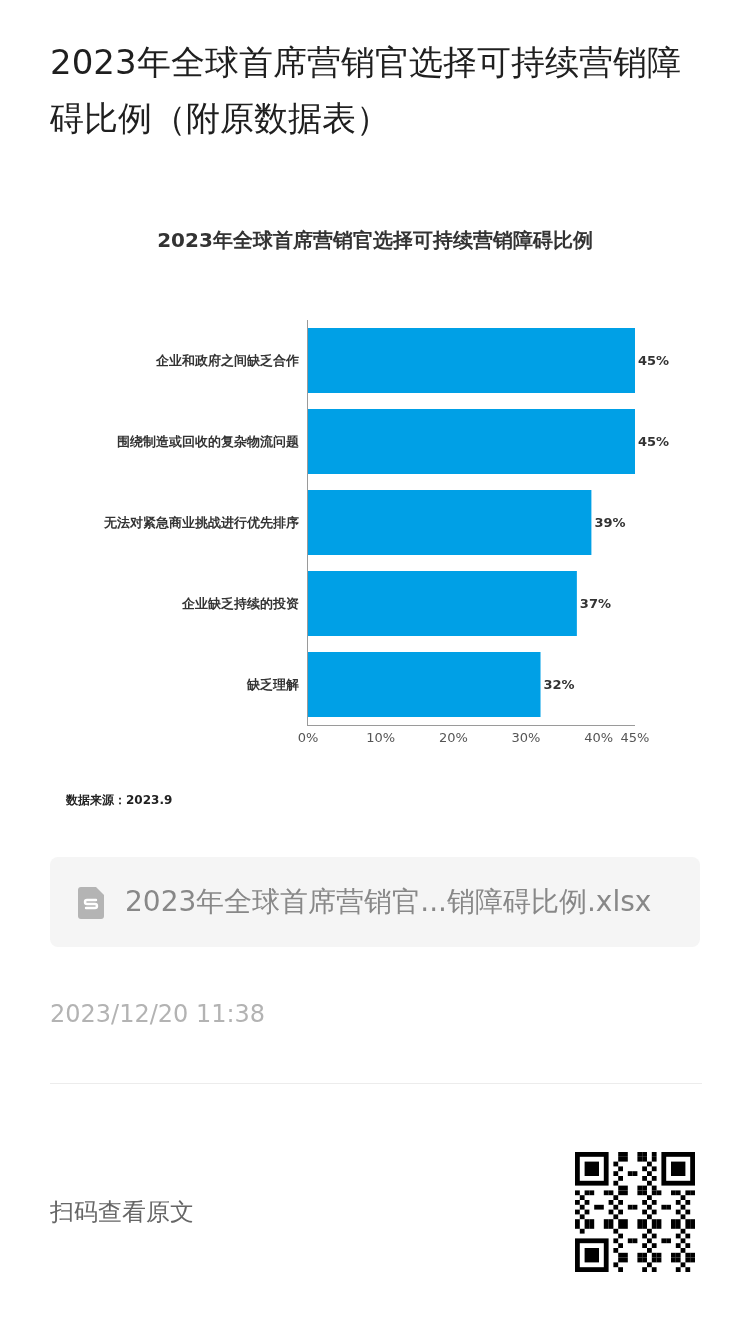 This screenshot has height=1340, width=750. Describe the element at coordinates (375, 902) in the screenshot. I see `file-card: 2023年全球首席营销官...销障碍比例.xlsx` at that location.